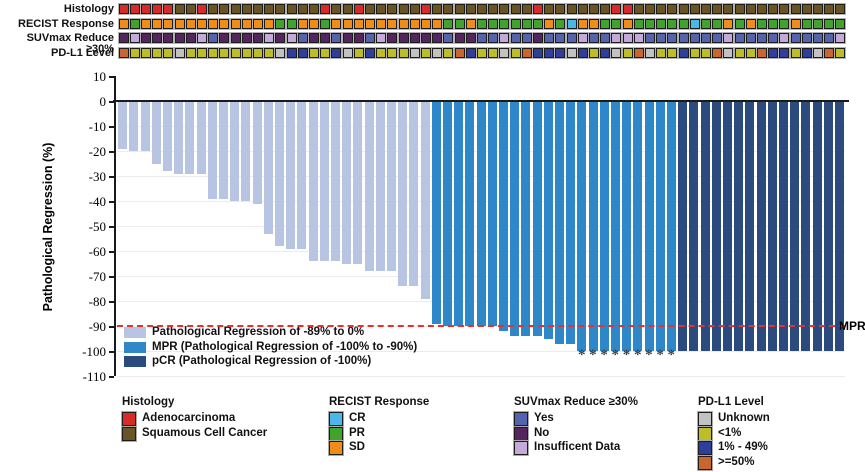 The width and height of the screenshot is (865, 472). What do you see at coordinates (88, 9) in the screenshot?
I see `track-label-histology: Histology` at bounding box center [88, 9].